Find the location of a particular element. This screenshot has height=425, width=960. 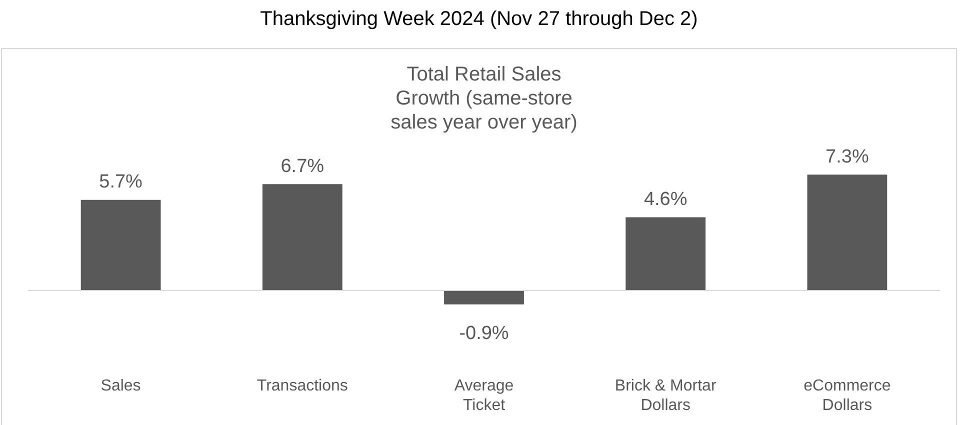

chart-subtitle: Total Retail Sales Growth (same-store sales year over year) is located at coordinates (484, 99).